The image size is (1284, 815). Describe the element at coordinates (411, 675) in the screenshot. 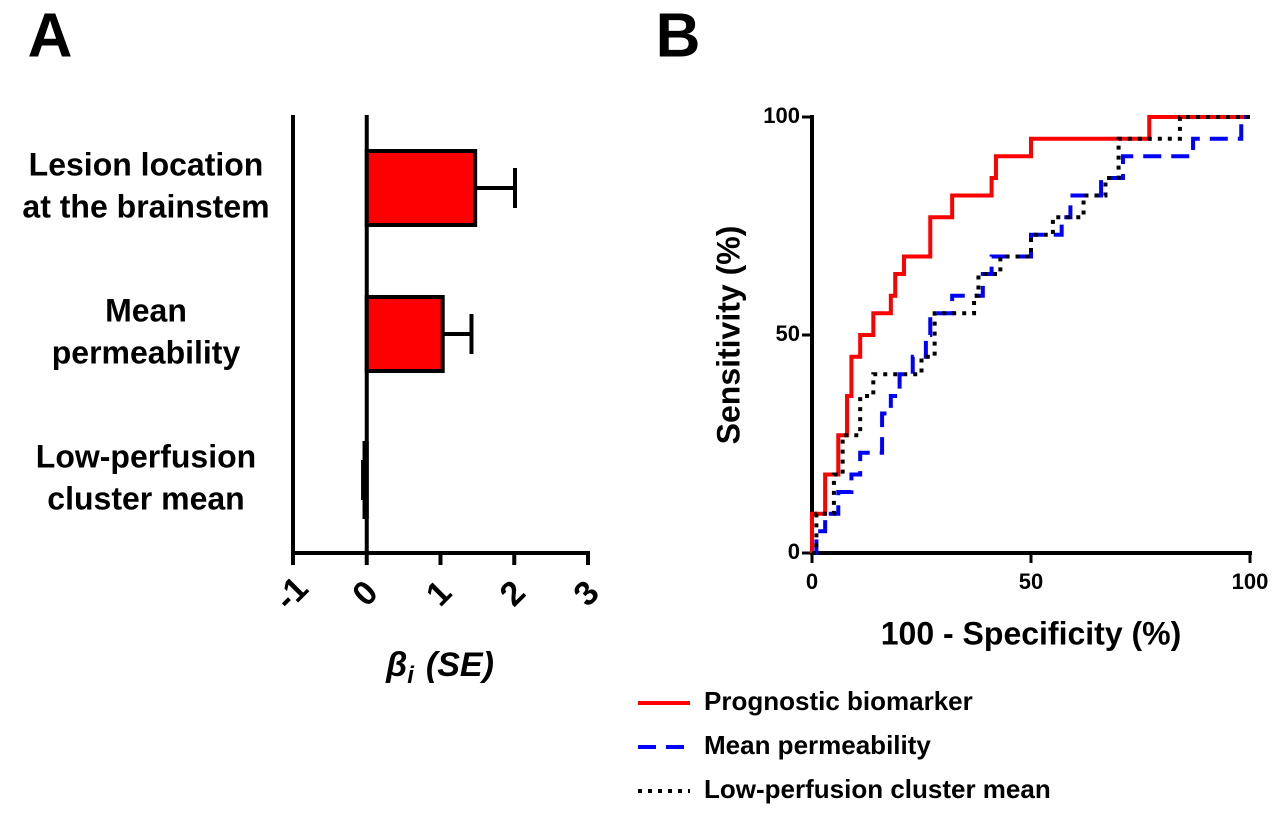

I see `x-axis-label-part: i` at that location.